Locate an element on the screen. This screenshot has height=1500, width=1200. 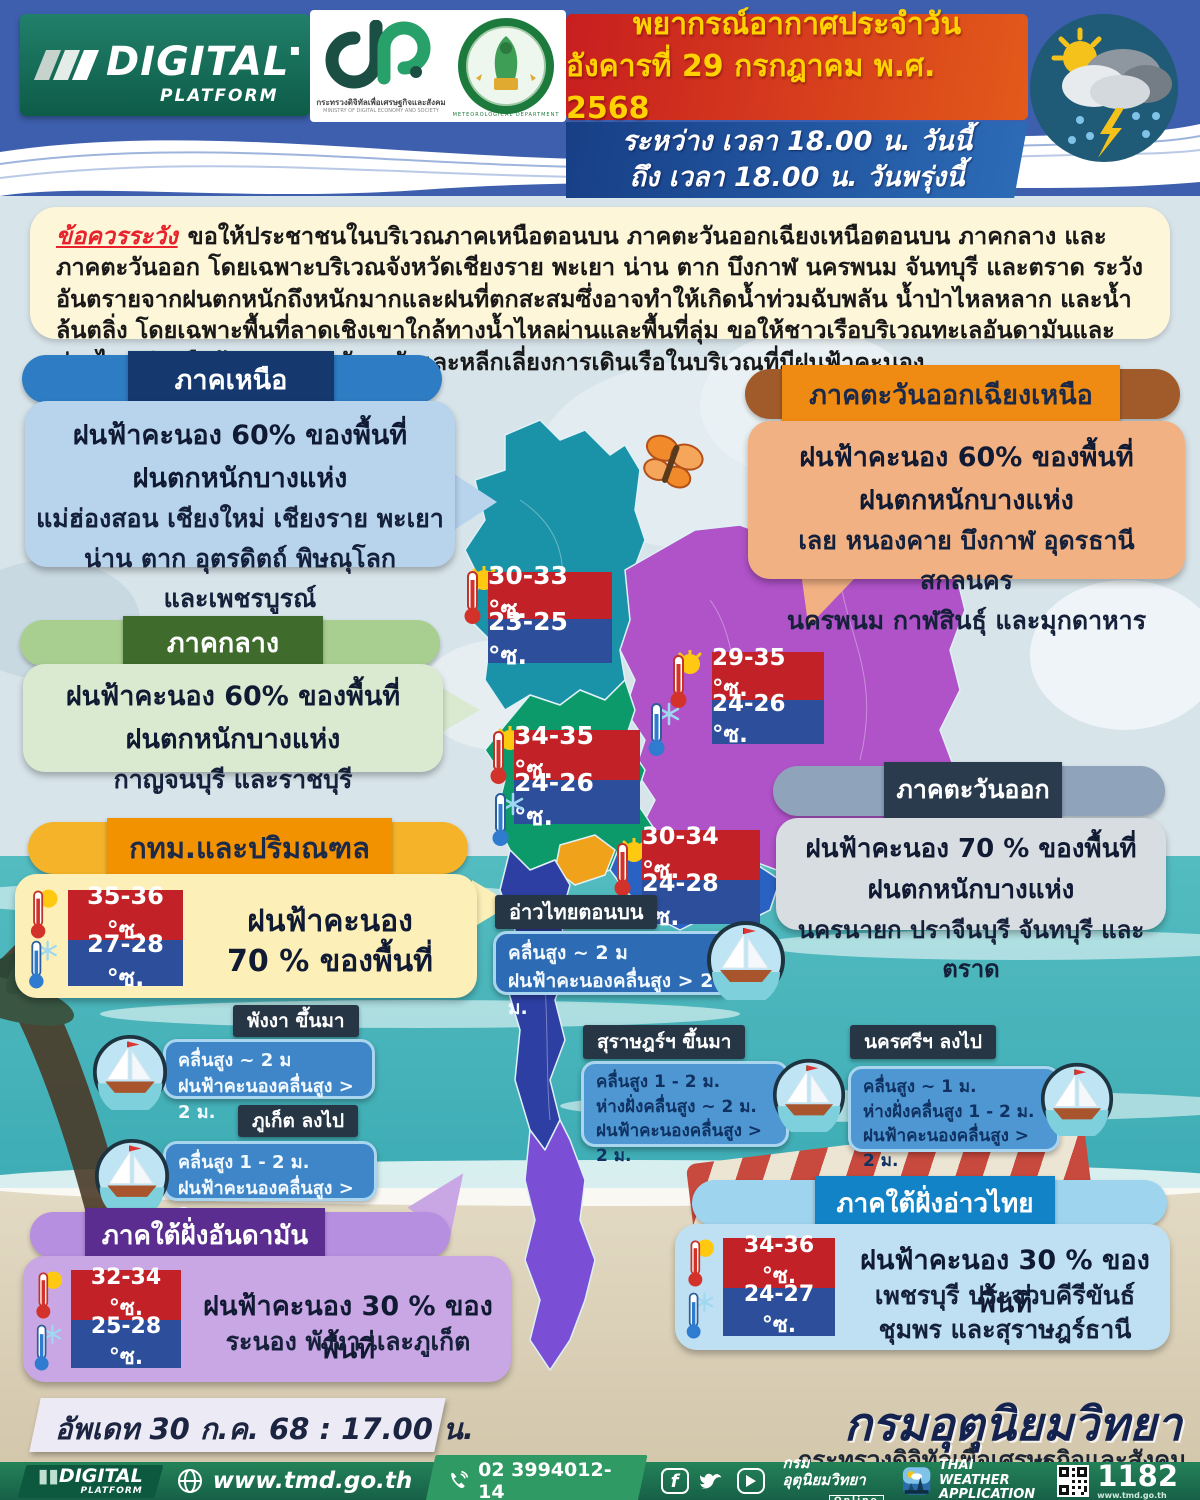
andaman-forecast-bold1: ฝนฟ้าคะนอง 30 % ของพื้นที่ is located at coordinates (348, 1328).